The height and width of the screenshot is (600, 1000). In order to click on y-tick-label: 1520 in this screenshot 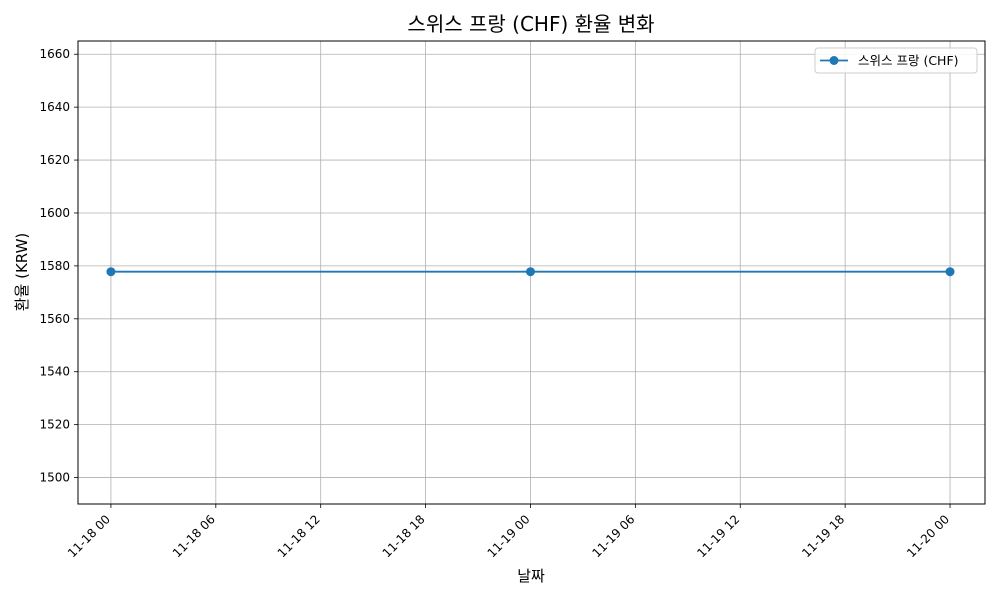, I will do `click(54, 425)`.